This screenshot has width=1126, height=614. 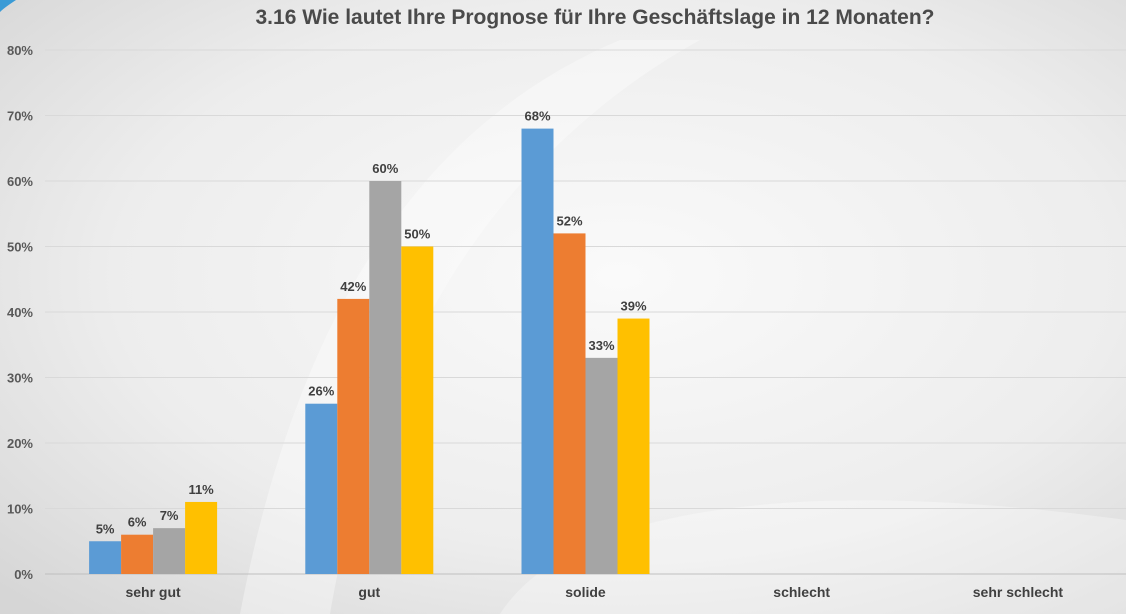 What do you see at coordinates (385, 168) in the screenshot?
I see `data-label: 60%` at bounding box center [385, 168].